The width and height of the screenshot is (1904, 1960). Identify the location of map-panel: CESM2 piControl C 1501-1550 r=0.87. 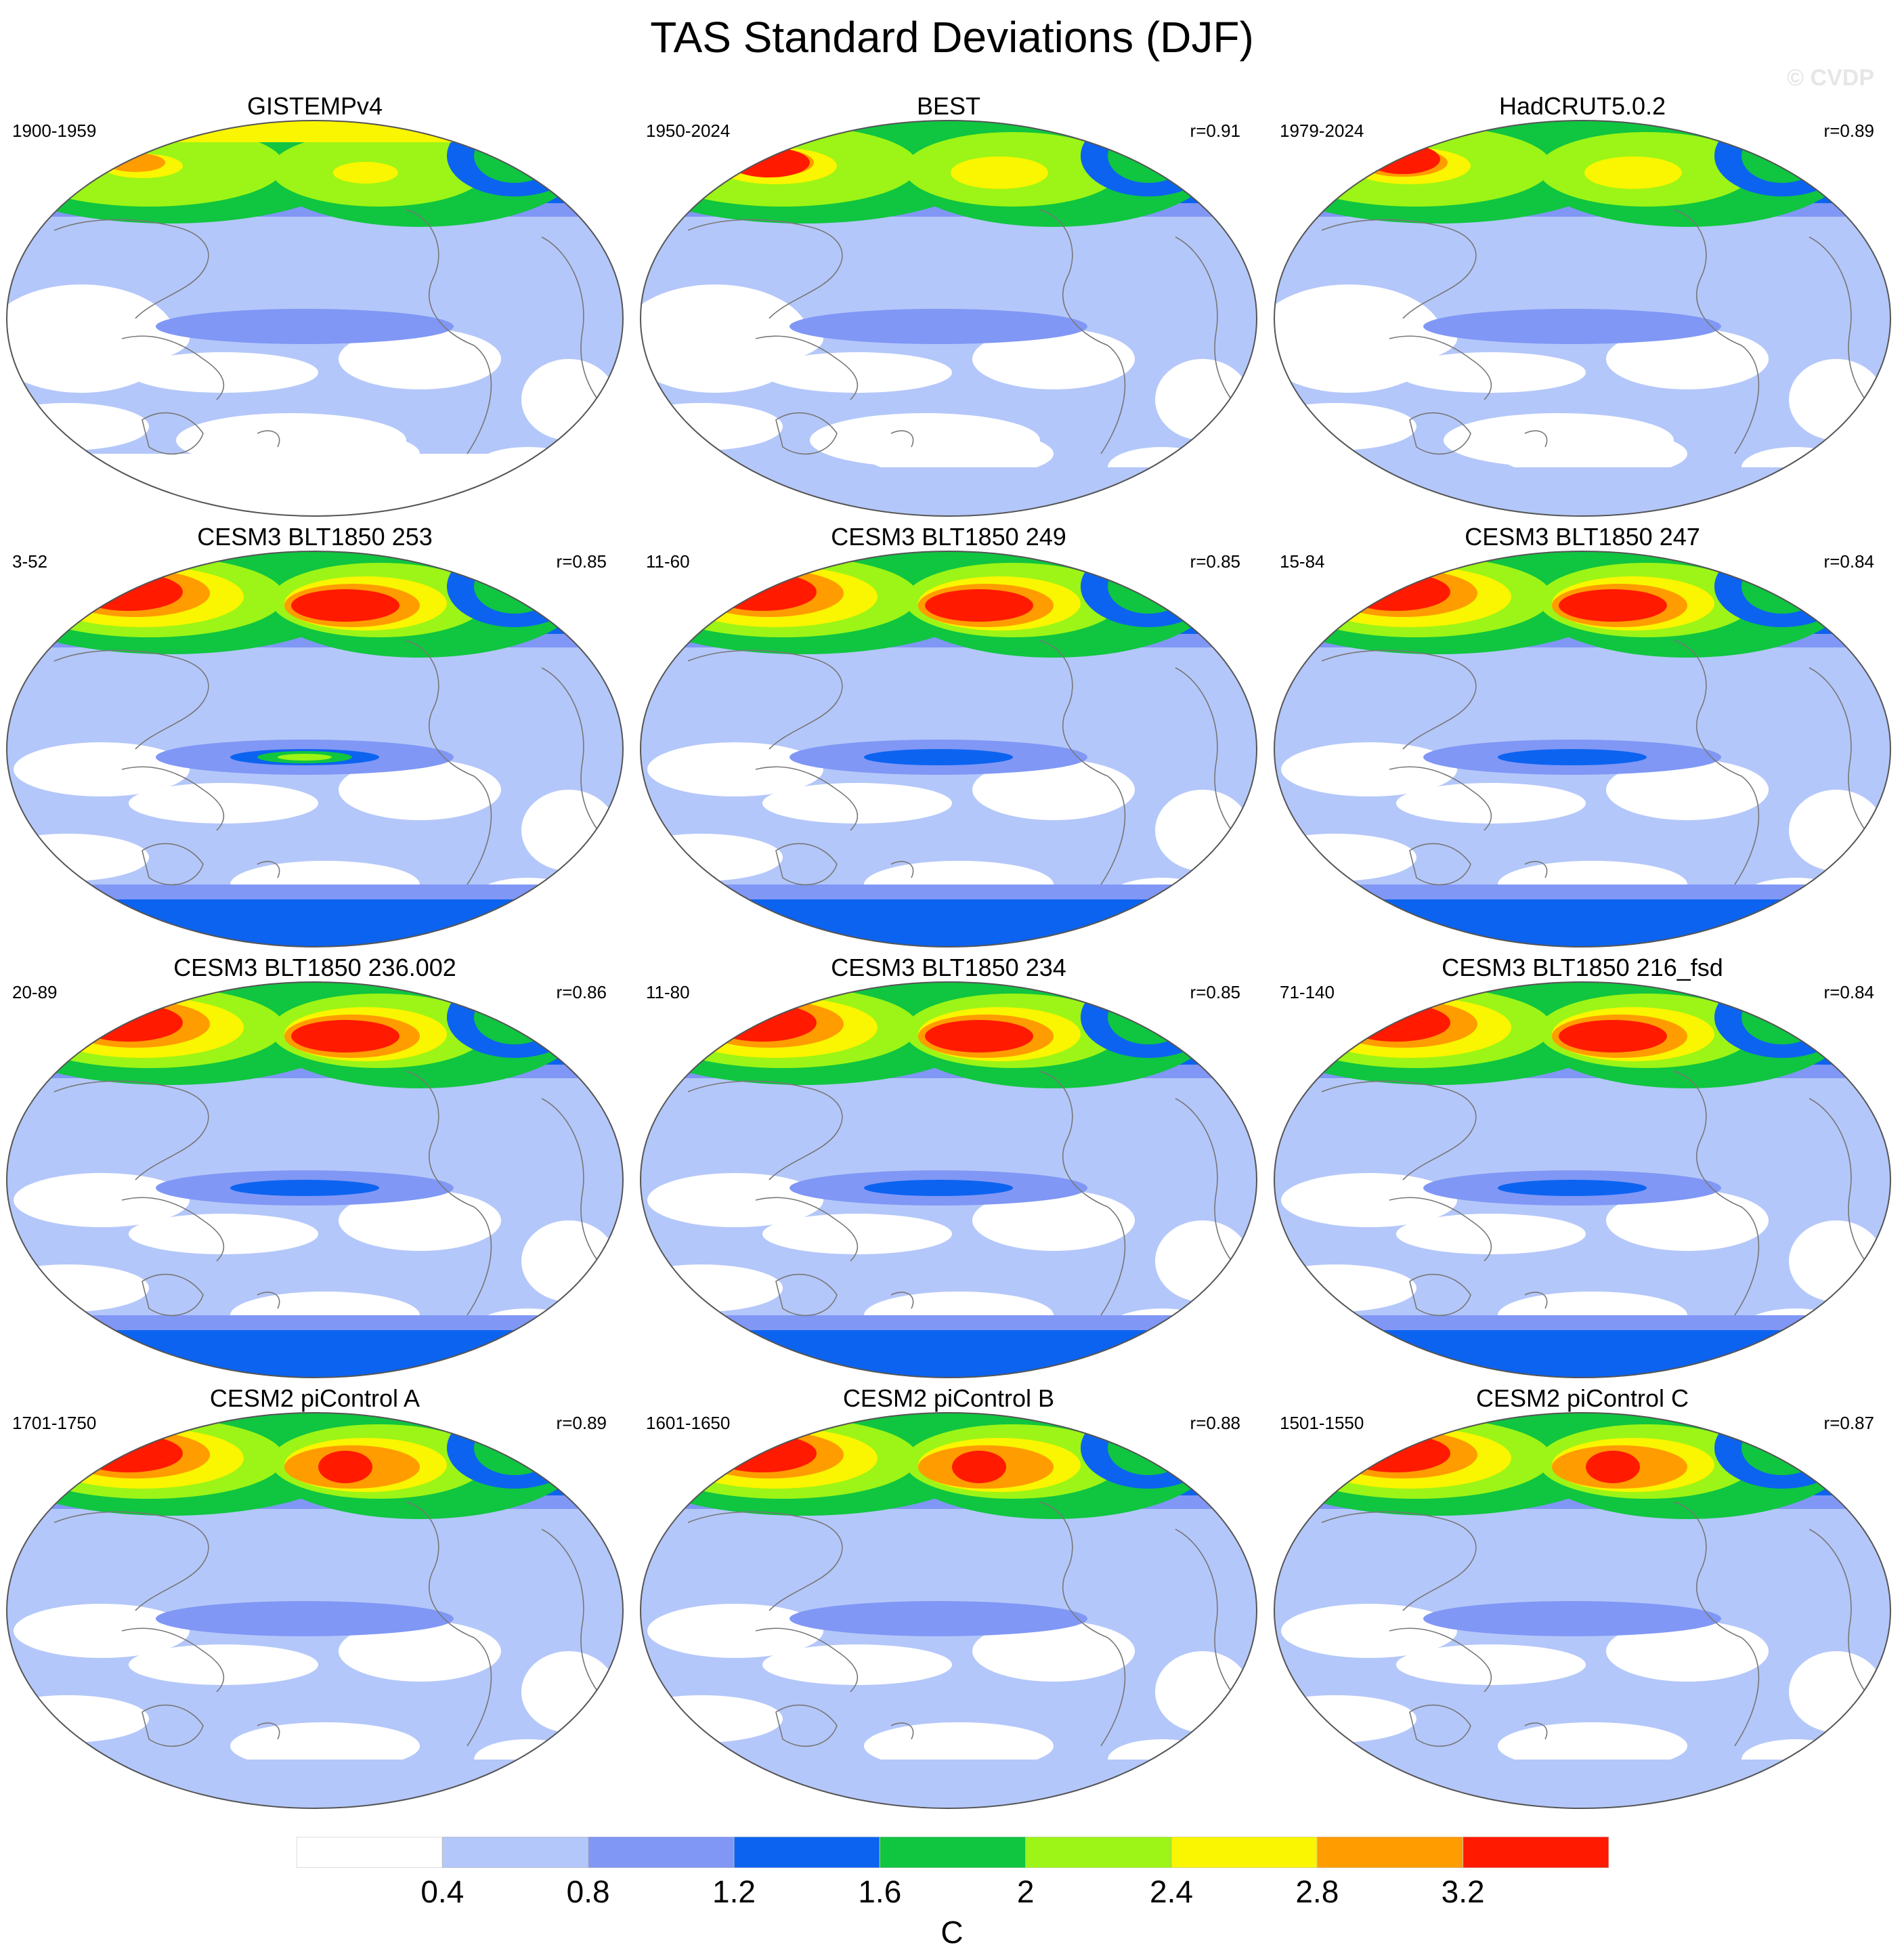
(1583, 1601).